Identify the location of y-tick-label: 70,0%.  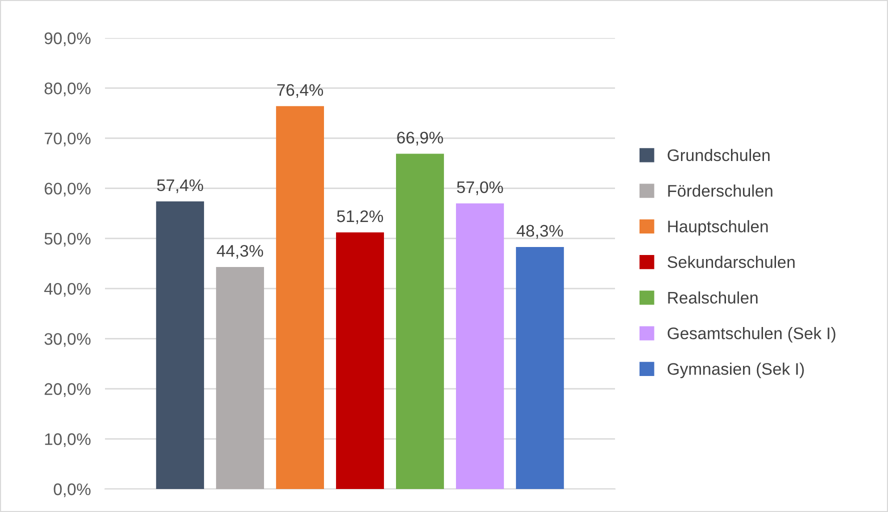
(67, 139).